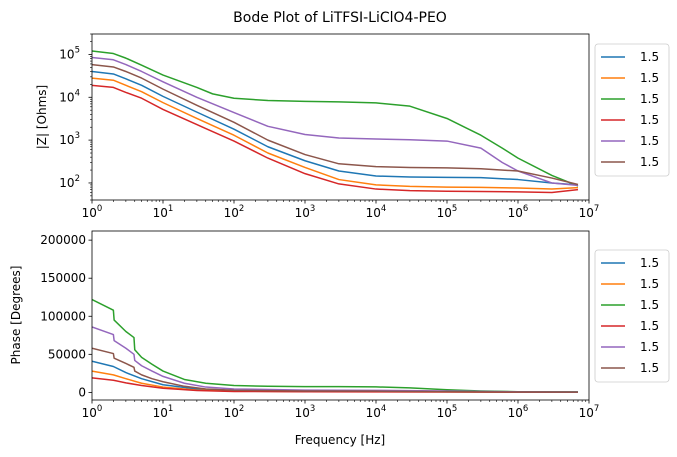 Image resolution: width=677 pixels, height=457 pixels. I want to click on magnitude-y-tick-label: 10³, so click(69, 139).